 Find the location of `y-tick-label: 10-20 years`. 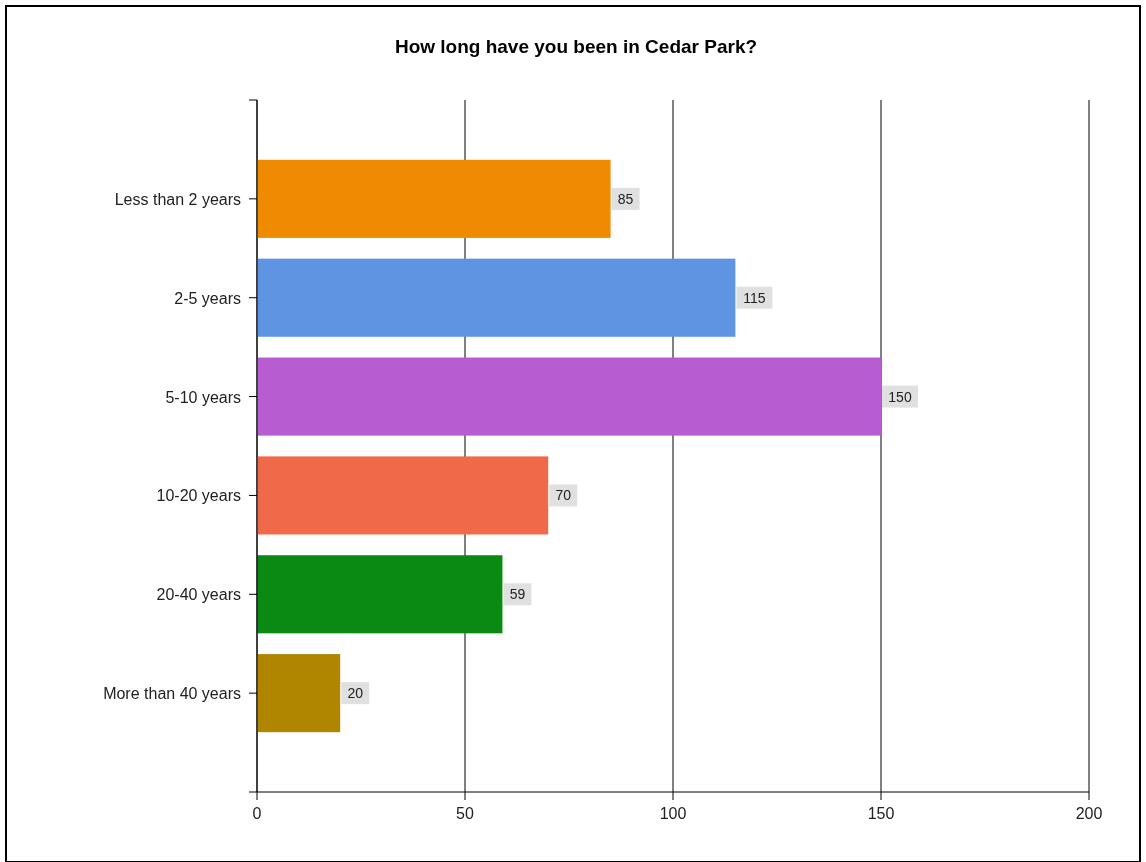

y-tick-label: 10-20 years is located at coordinates (198, 496).